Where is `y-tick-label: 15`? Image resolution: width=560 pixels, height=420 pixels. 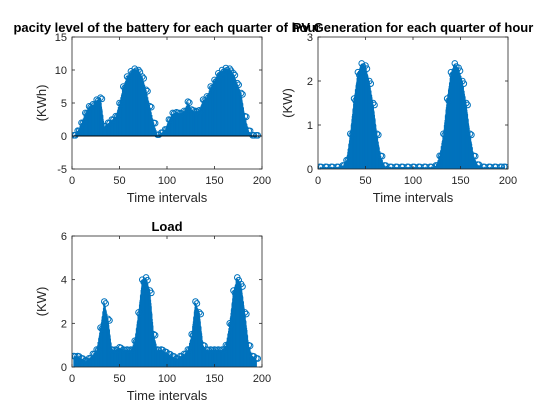 y-tick-label: 15 is located at coordinates (61, 38).